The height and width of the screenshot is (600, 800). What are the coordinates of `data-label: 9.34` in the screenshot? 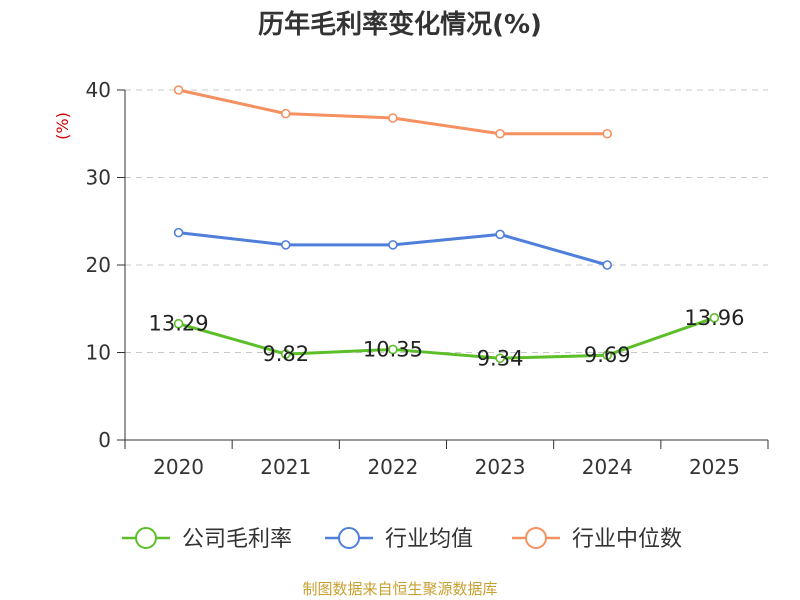 It's located at (500, 358).